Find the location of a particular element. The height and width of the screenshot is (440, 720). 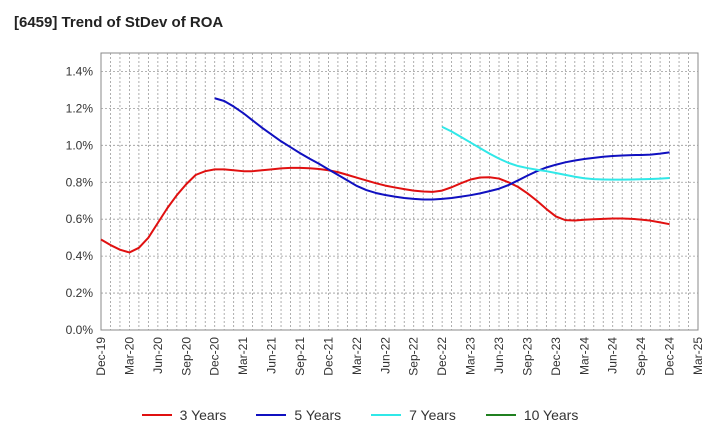

x-tick-label: Mar-22 is located at coordinates (357, 356).